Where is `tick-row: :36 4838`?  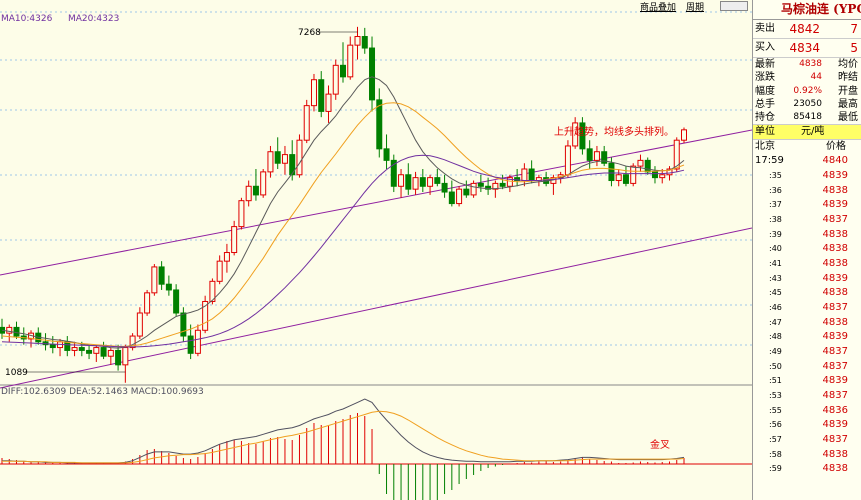
tick-row: :36 4838 is located at coordinates (807, 191).